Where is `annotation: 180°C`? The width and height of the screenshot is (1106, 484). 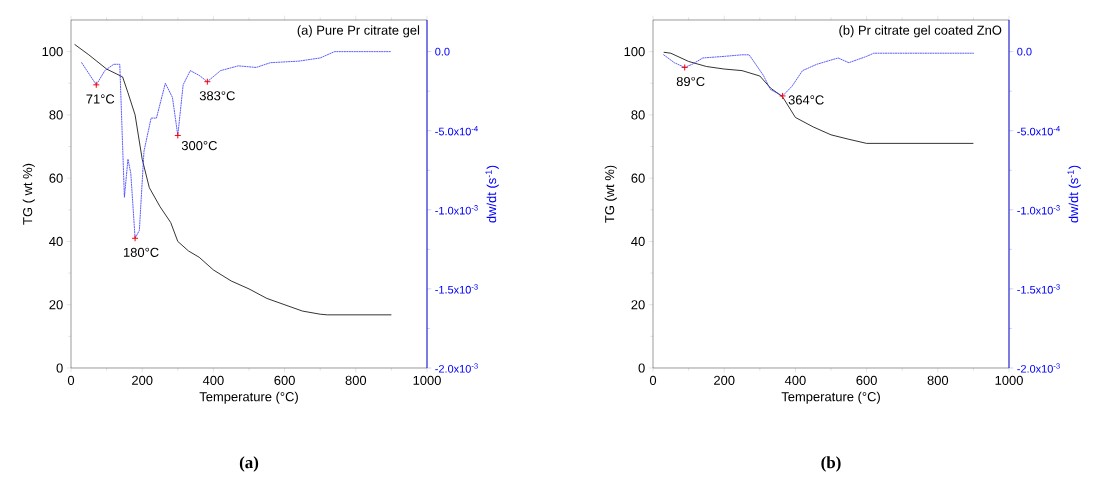 annotation: 180°C is located at coordinates (141, 252).